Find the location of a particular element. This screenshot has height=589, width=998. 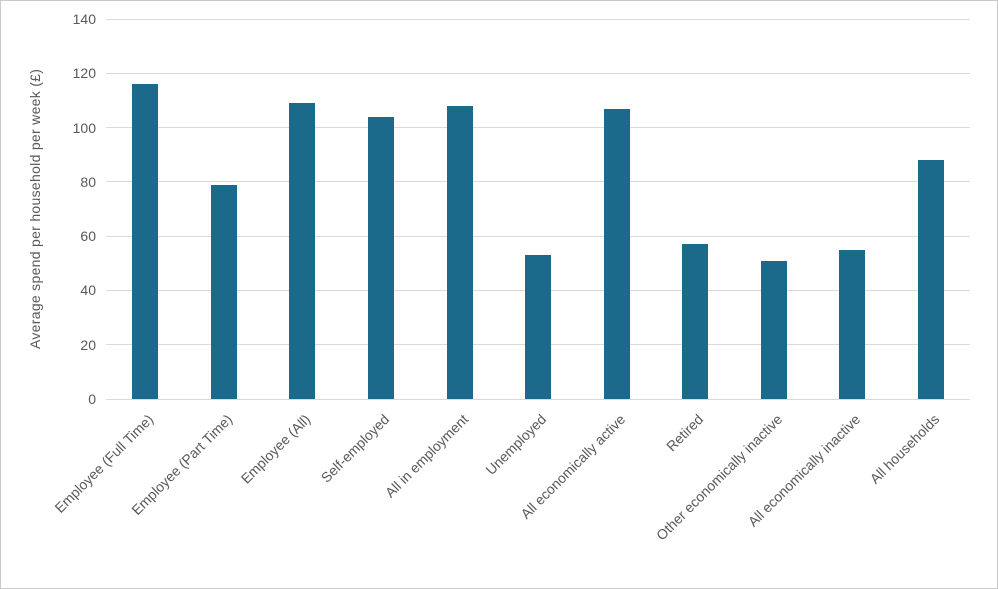

y-axis-title: Average spend per household per week (£) is located at coordinates (35, 209).